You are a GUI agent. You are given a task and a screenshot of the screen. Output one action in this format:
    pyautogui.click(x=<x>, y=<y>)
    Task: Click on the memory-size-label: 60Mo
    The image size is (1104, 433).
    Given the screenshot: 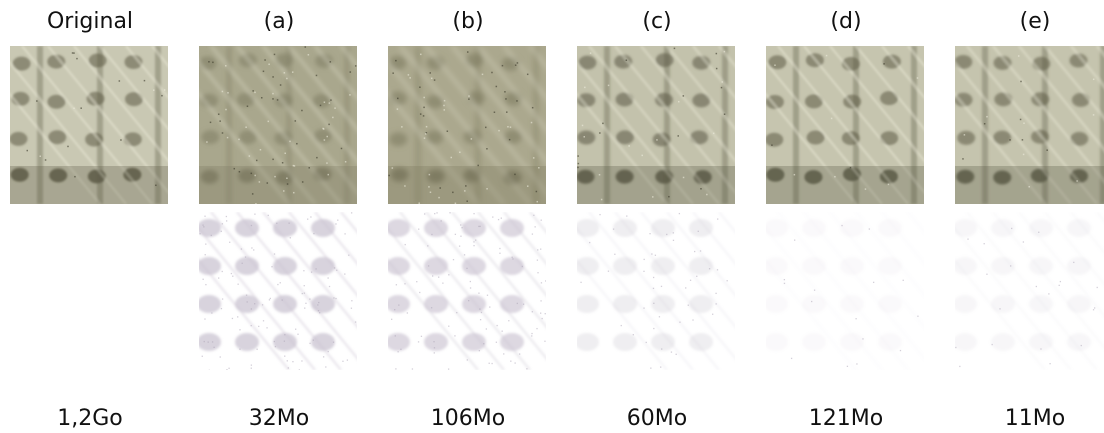 What is the action you would take?
    pyautogui.click(x=657, y=419)
    